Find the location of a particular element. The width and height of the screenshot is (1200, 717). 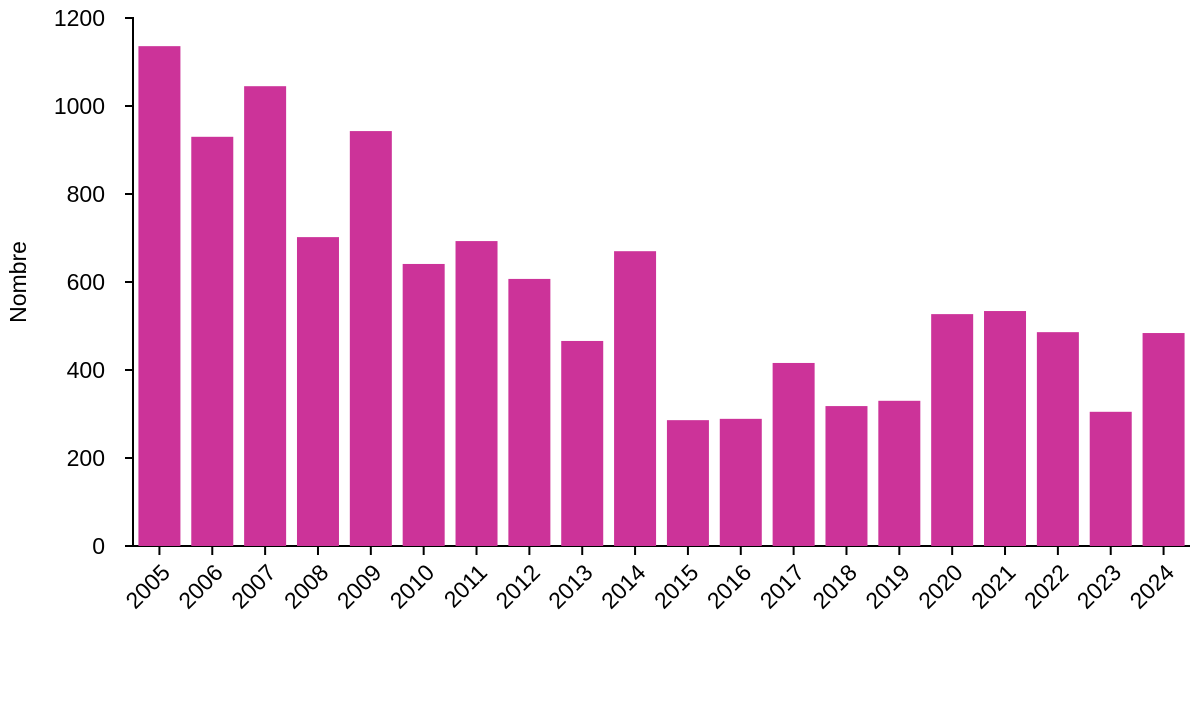

x-tick-label: 2022 is located at coordinates (1046, 586).